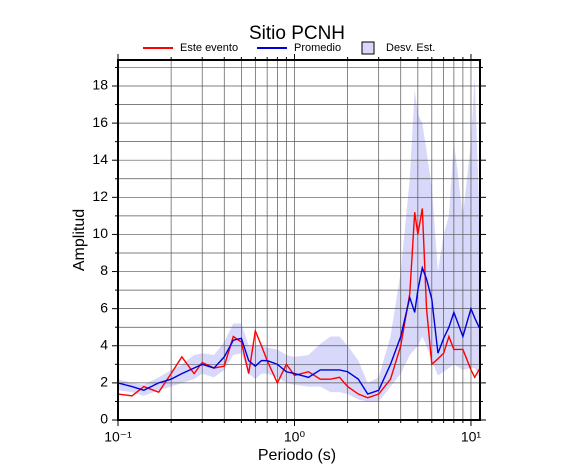 This screenshot has width=586, height=475. Describe the element at coordinates (104, 344) in the screenshot. I see `y-tick-label: 4` at that location.